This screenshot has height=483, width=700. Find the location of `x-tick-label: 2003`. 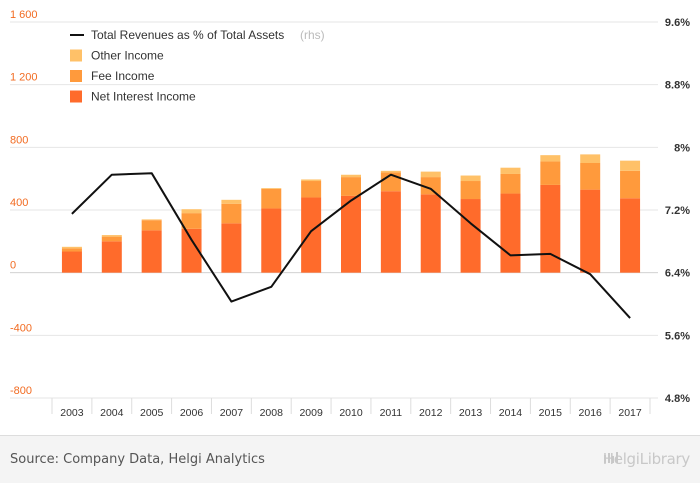

x-tick-label: 2003 is located at coordinates (72, 413).